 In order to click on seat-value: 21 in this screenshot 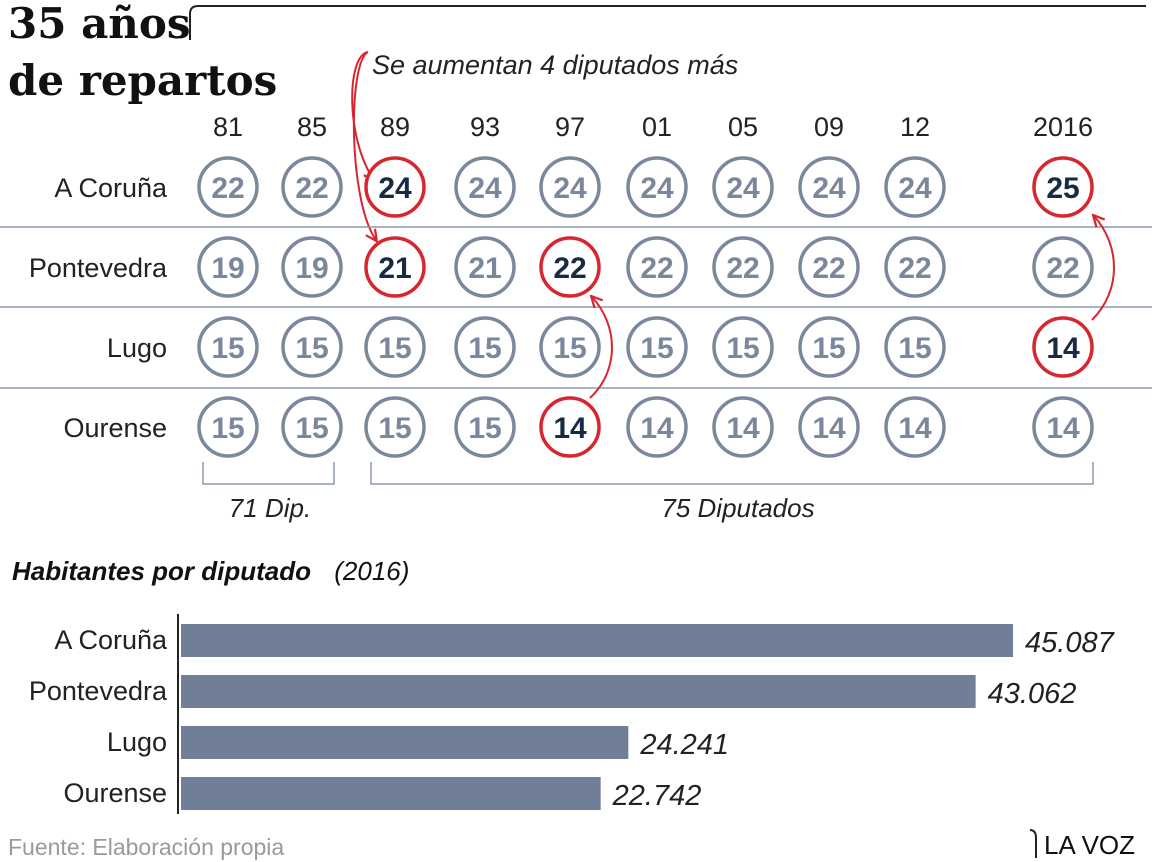, I will do `click(484, 268)`.